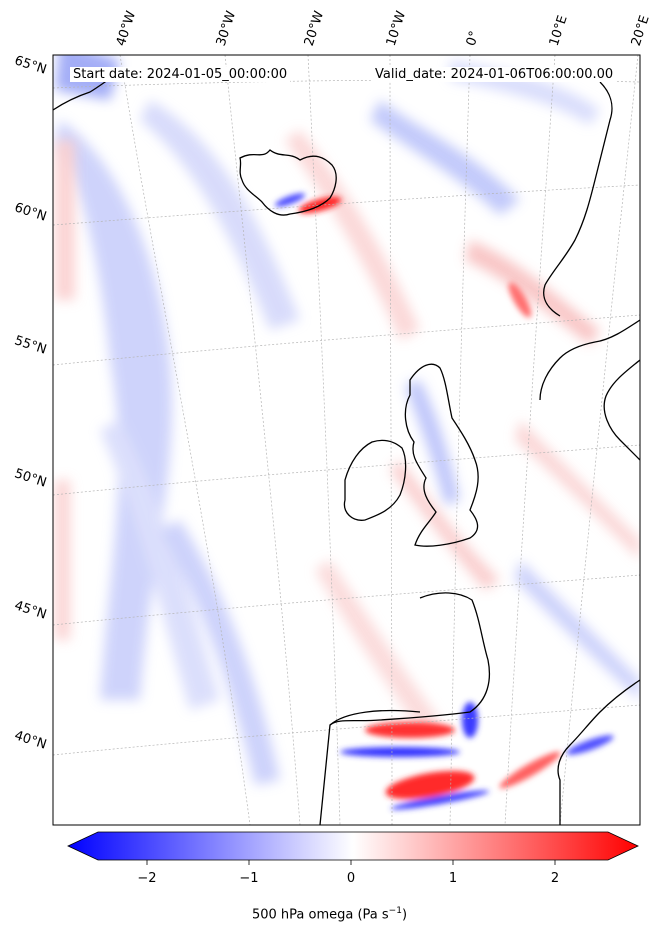 This screenshot has height=936, width=659. What do you see at coordinates (395, 911) in the screenshot?
I see `colorbar-label-unit-exponent: −1` at bounding box center [395, 911].